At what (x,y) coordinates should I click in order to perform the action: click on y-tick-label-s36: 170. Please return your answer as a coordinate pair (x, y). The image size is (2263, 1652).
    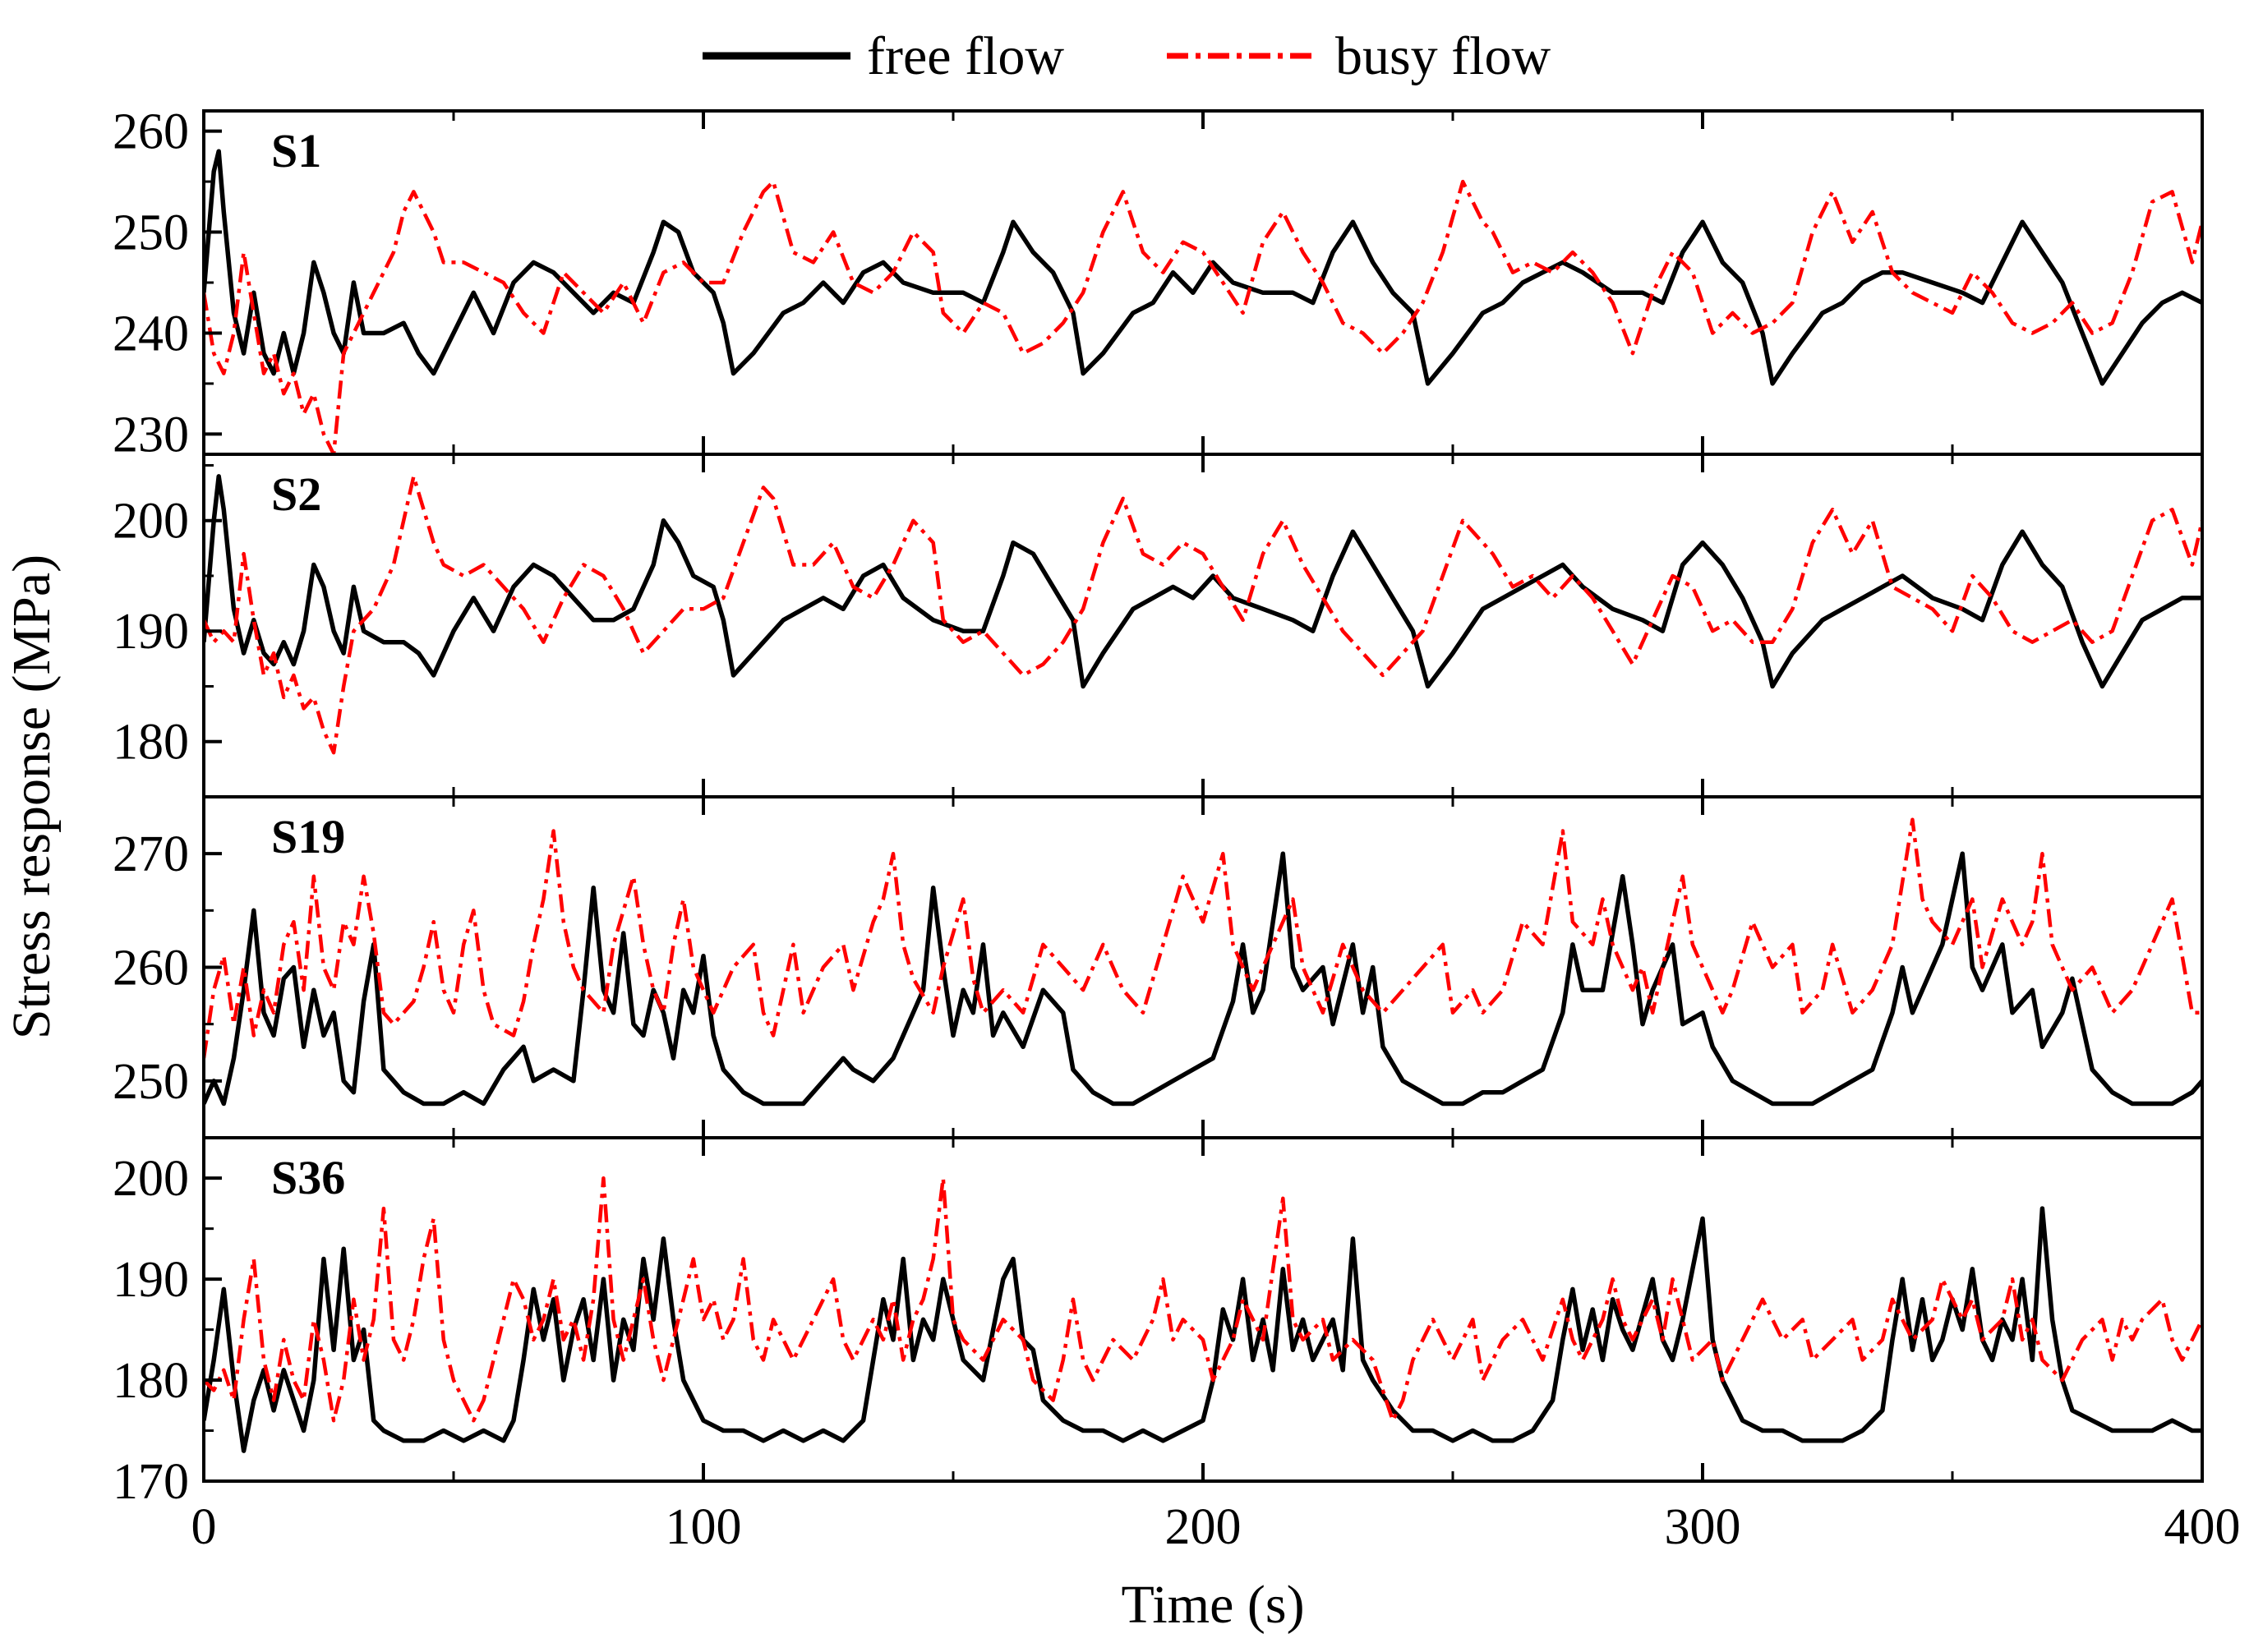
    Looking at the image, I should click on (151, 1482).